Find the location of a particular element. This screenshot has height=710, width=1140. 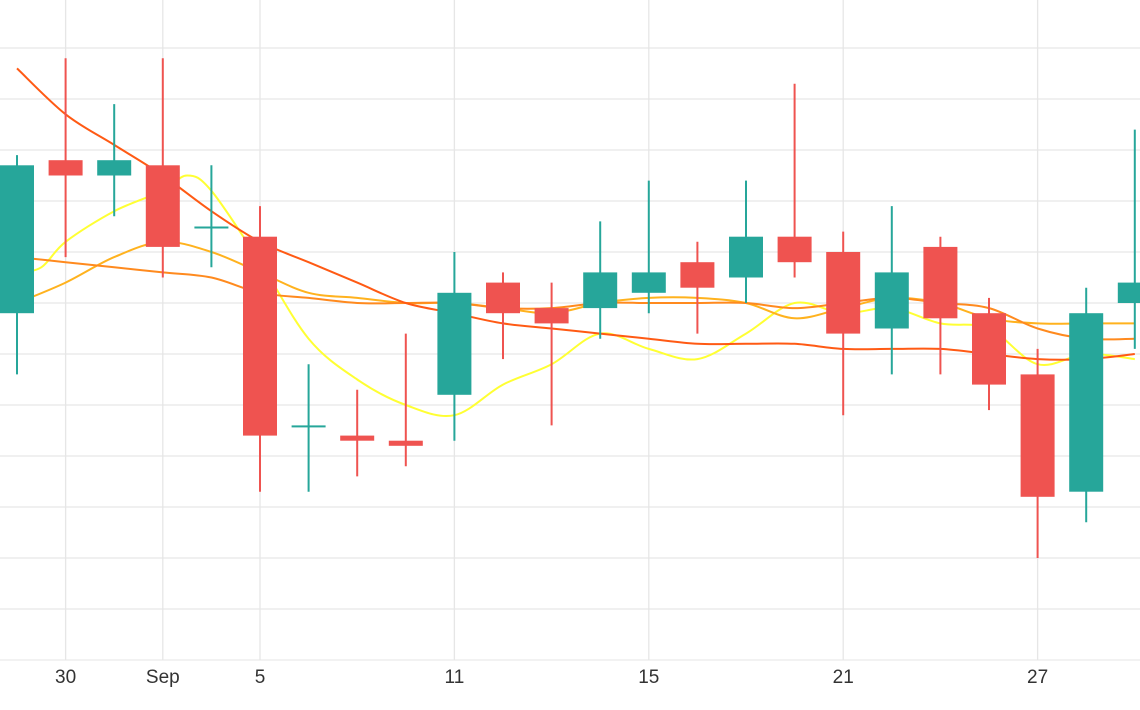

x-tick-label: 30 is located at coordinates (65, 677).